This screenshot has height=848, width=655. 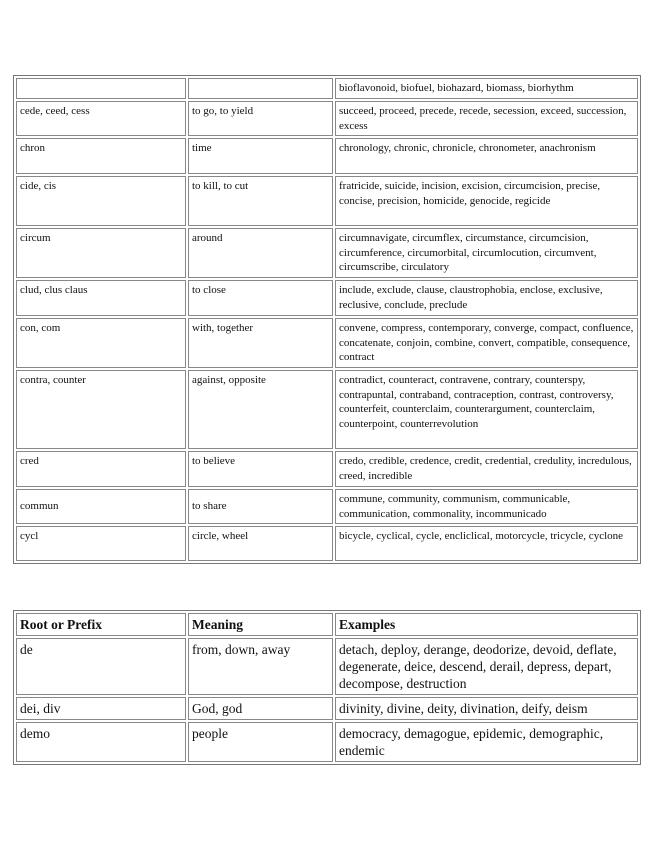 What do you see at coordinates (260, 708) in the screenshot?
I see `cell-meaning: God, god` at bounding box center [260, 708].